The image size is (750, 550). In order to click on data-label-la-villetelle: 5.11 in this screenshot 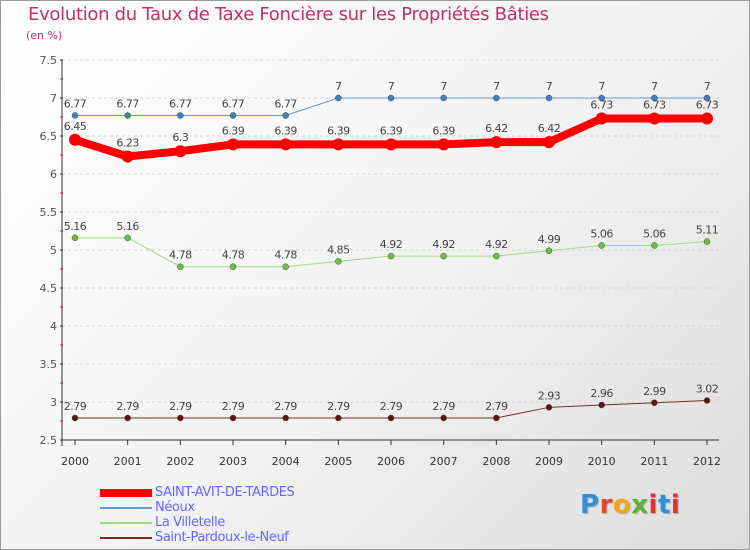, I will do `click(707, 230)`.